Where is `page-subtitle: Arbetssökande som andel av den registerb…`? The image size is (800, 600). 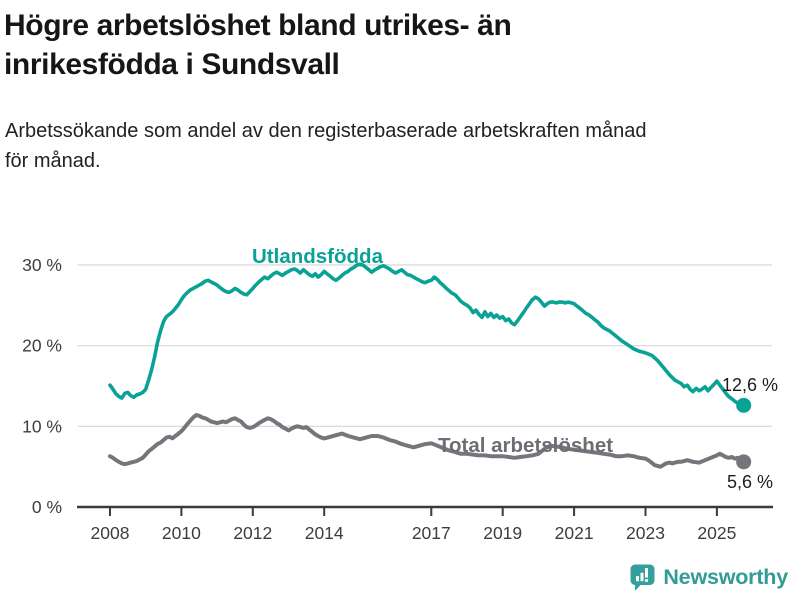
page-subtitle: Arbetssökande som andel av den registerb… is located at coordinates (326, 146).